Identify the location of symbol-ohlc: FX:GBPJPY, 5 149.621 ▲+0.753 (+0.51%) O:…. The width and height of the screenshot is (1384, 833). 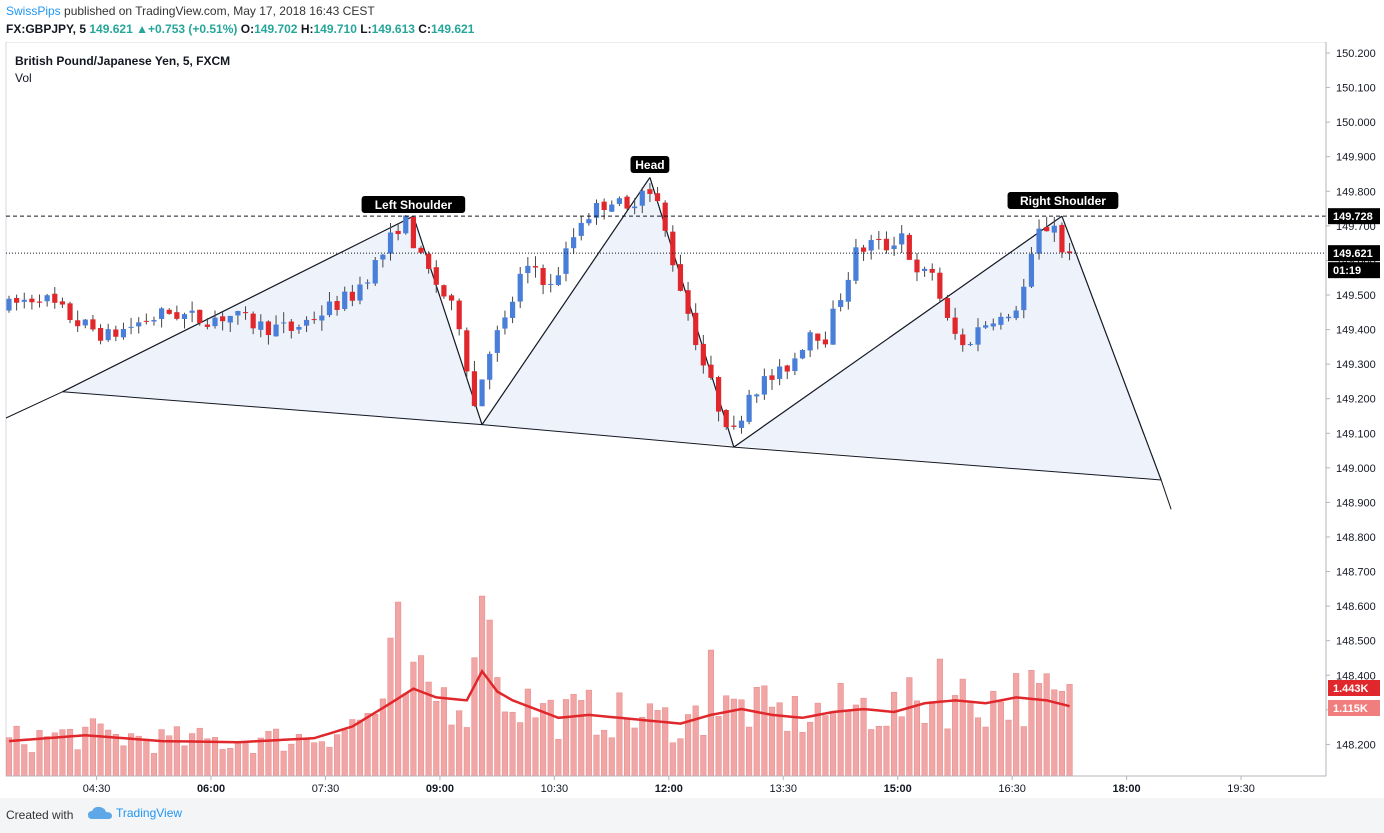
(240, 29).